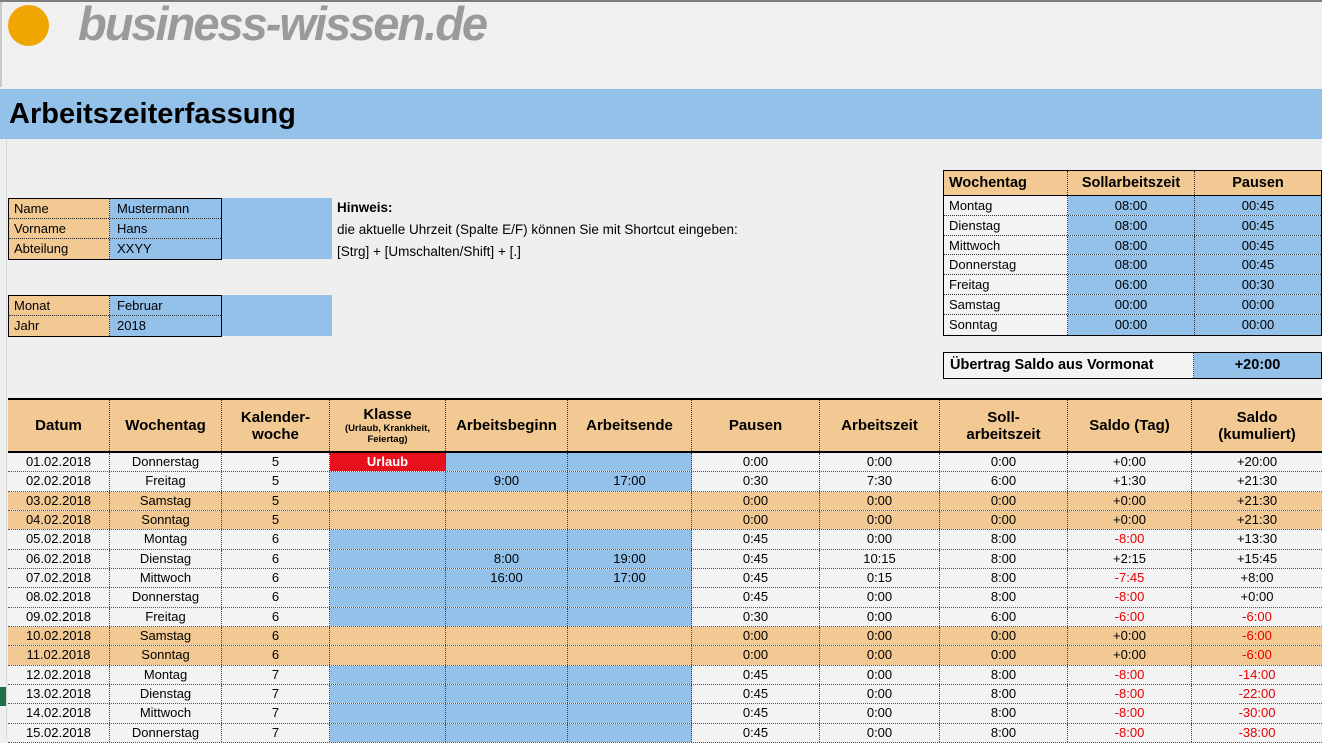 This screenshot has height=743, width=1322. I want to click on worktime-cell: 7:30, so click(880, 481).